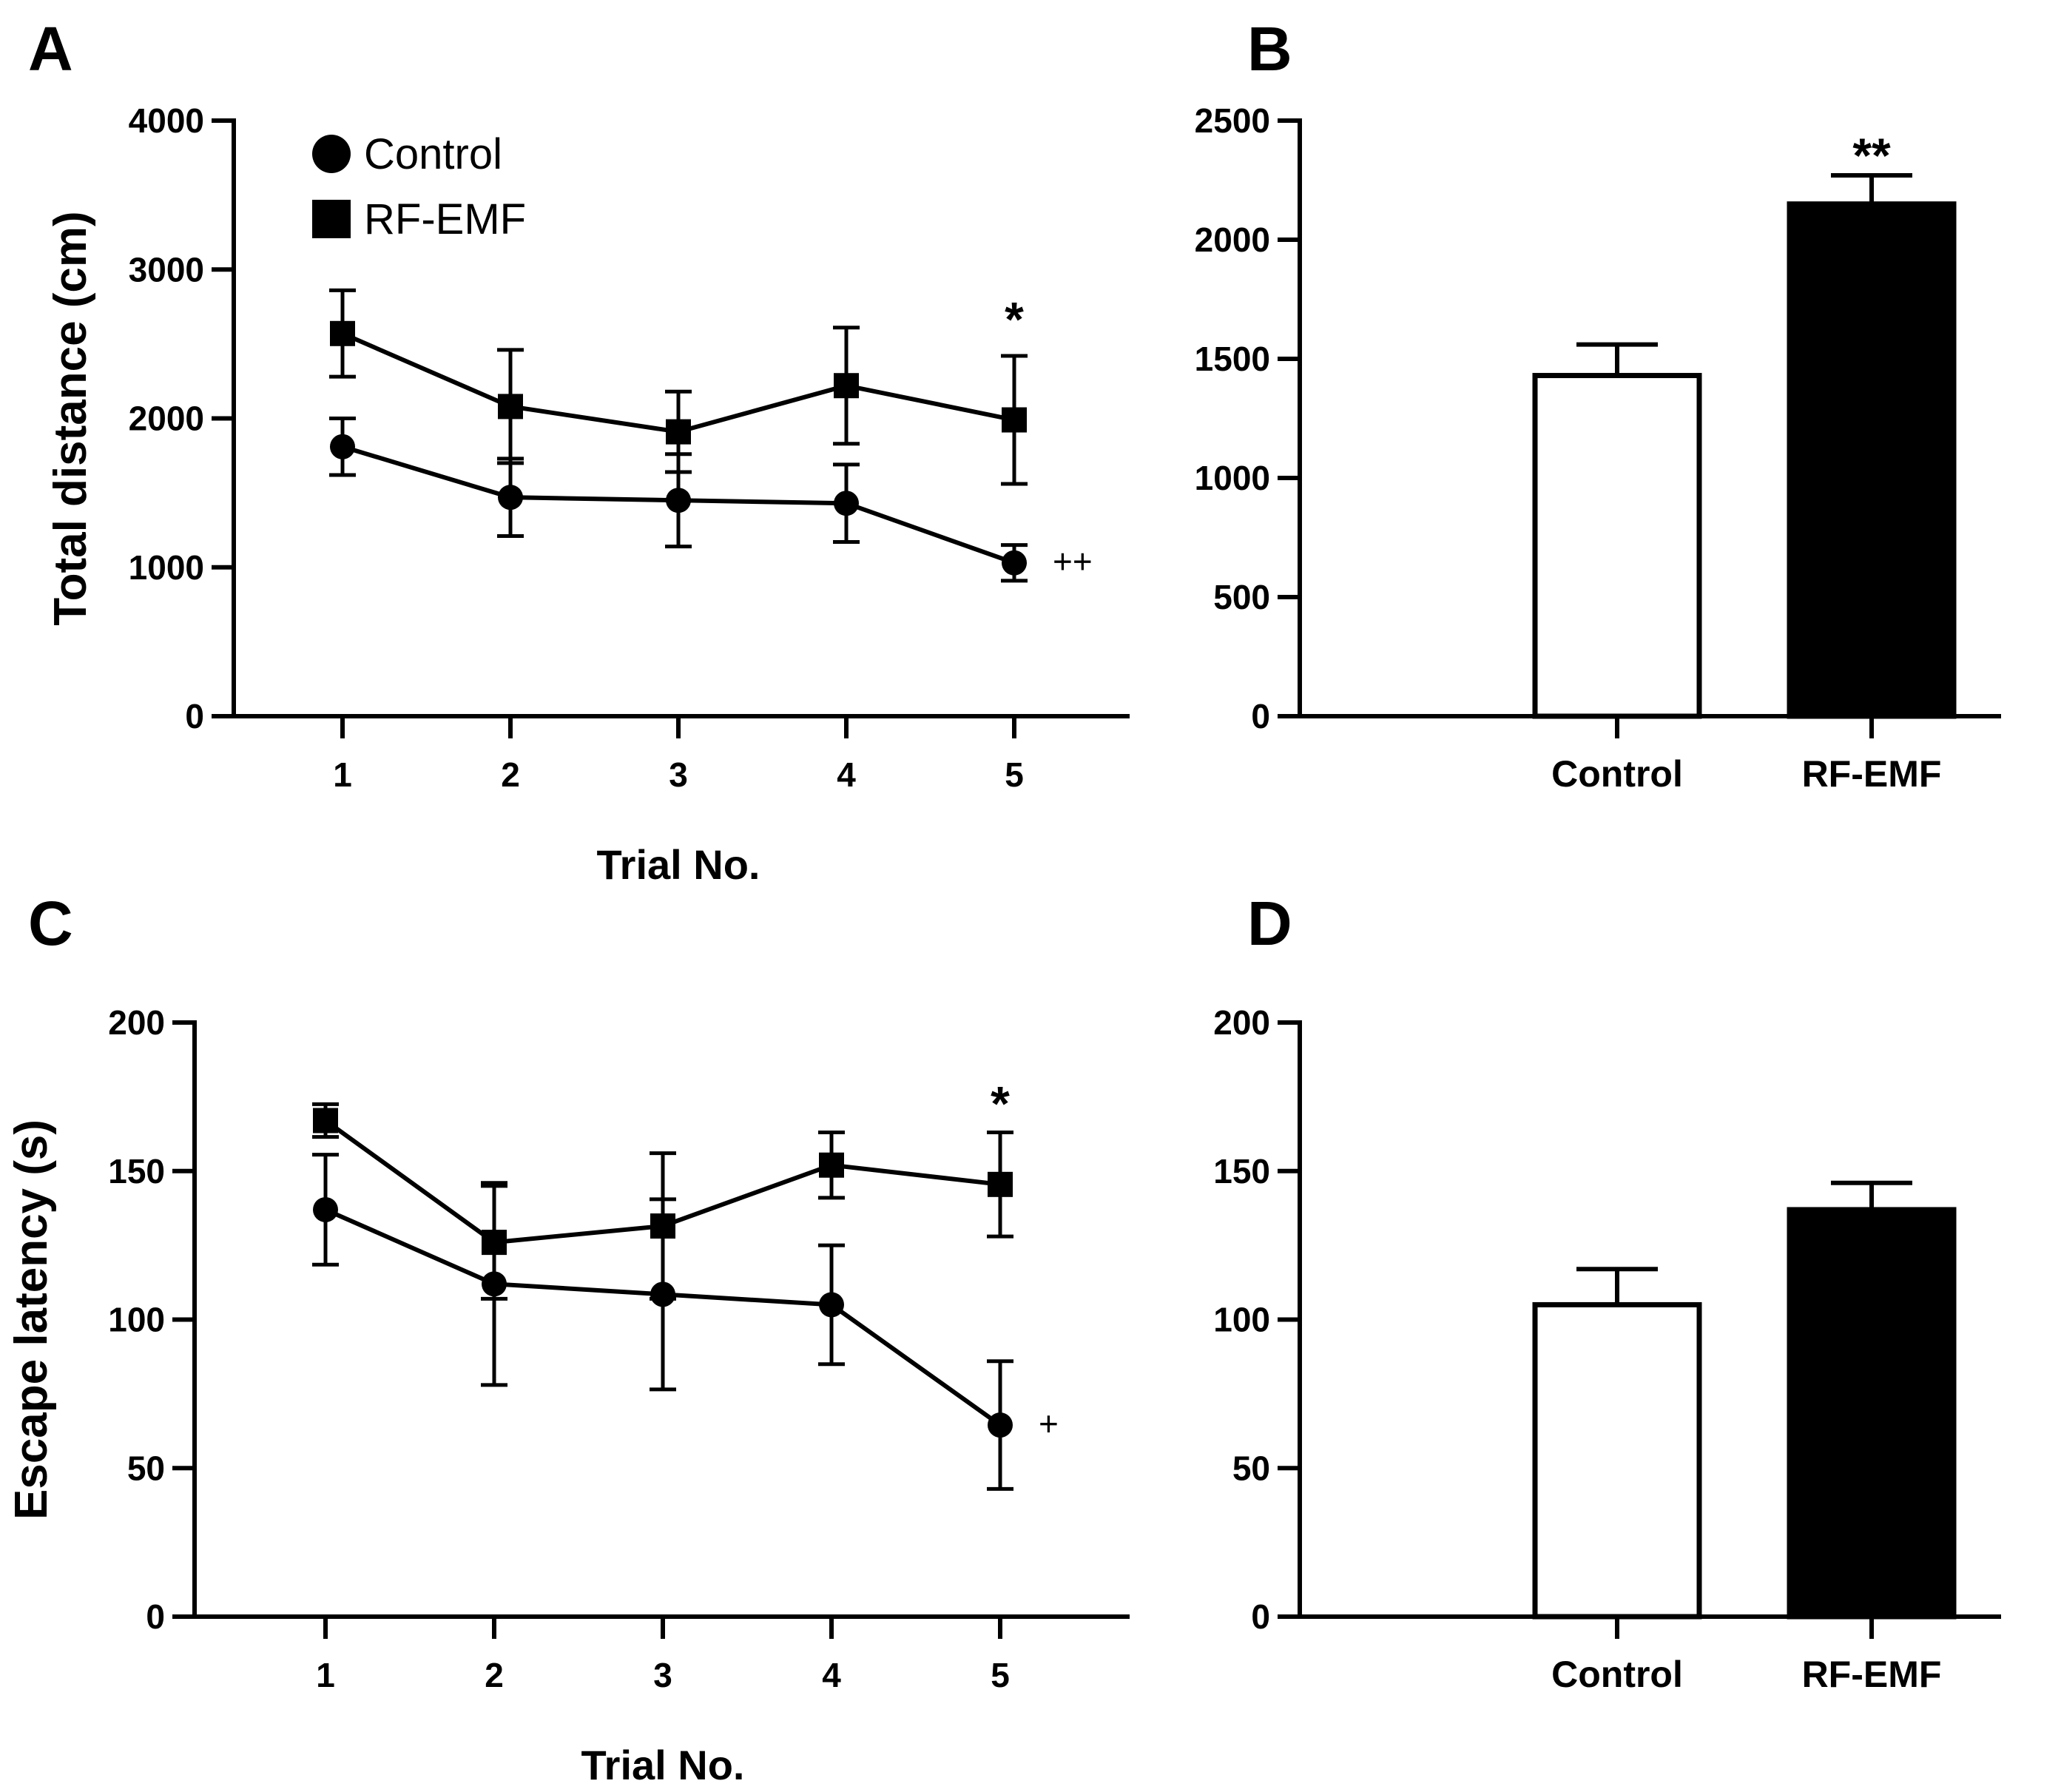  What do you see at coordinates (1073, 561) in the screenshot?
I see `panel-a-trend-mark: ++` at bounding box center [1073, 561].